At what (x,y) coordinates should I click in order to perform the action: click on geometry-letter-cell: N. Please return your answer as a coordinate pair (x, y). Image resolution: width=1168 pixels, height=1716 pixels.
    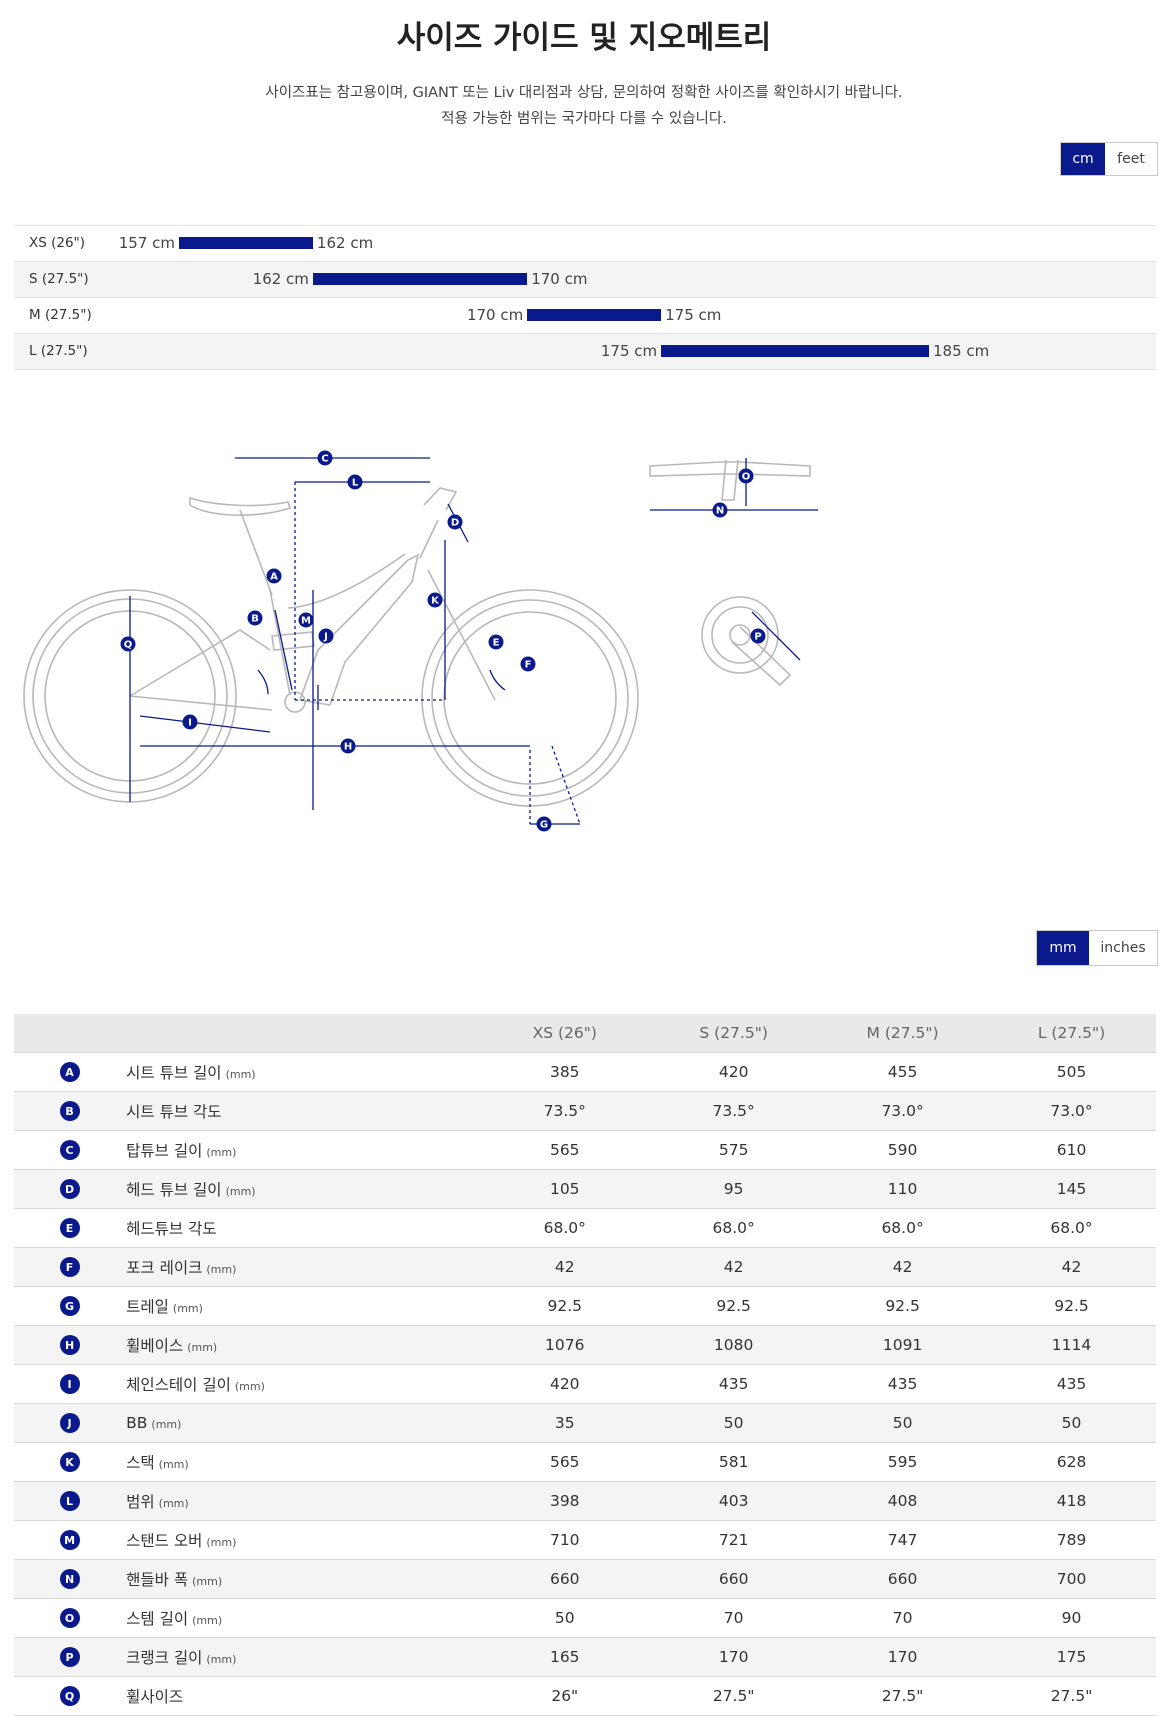
    Looking at the image, I should click on (70, 1579).